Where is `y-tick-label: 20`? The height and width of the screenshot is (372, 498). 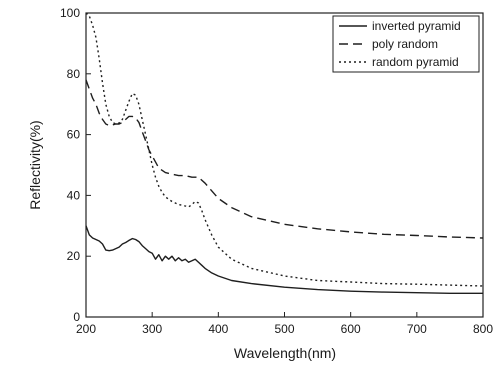 y-tick-label: 20 is located at coordinates (74, 256).